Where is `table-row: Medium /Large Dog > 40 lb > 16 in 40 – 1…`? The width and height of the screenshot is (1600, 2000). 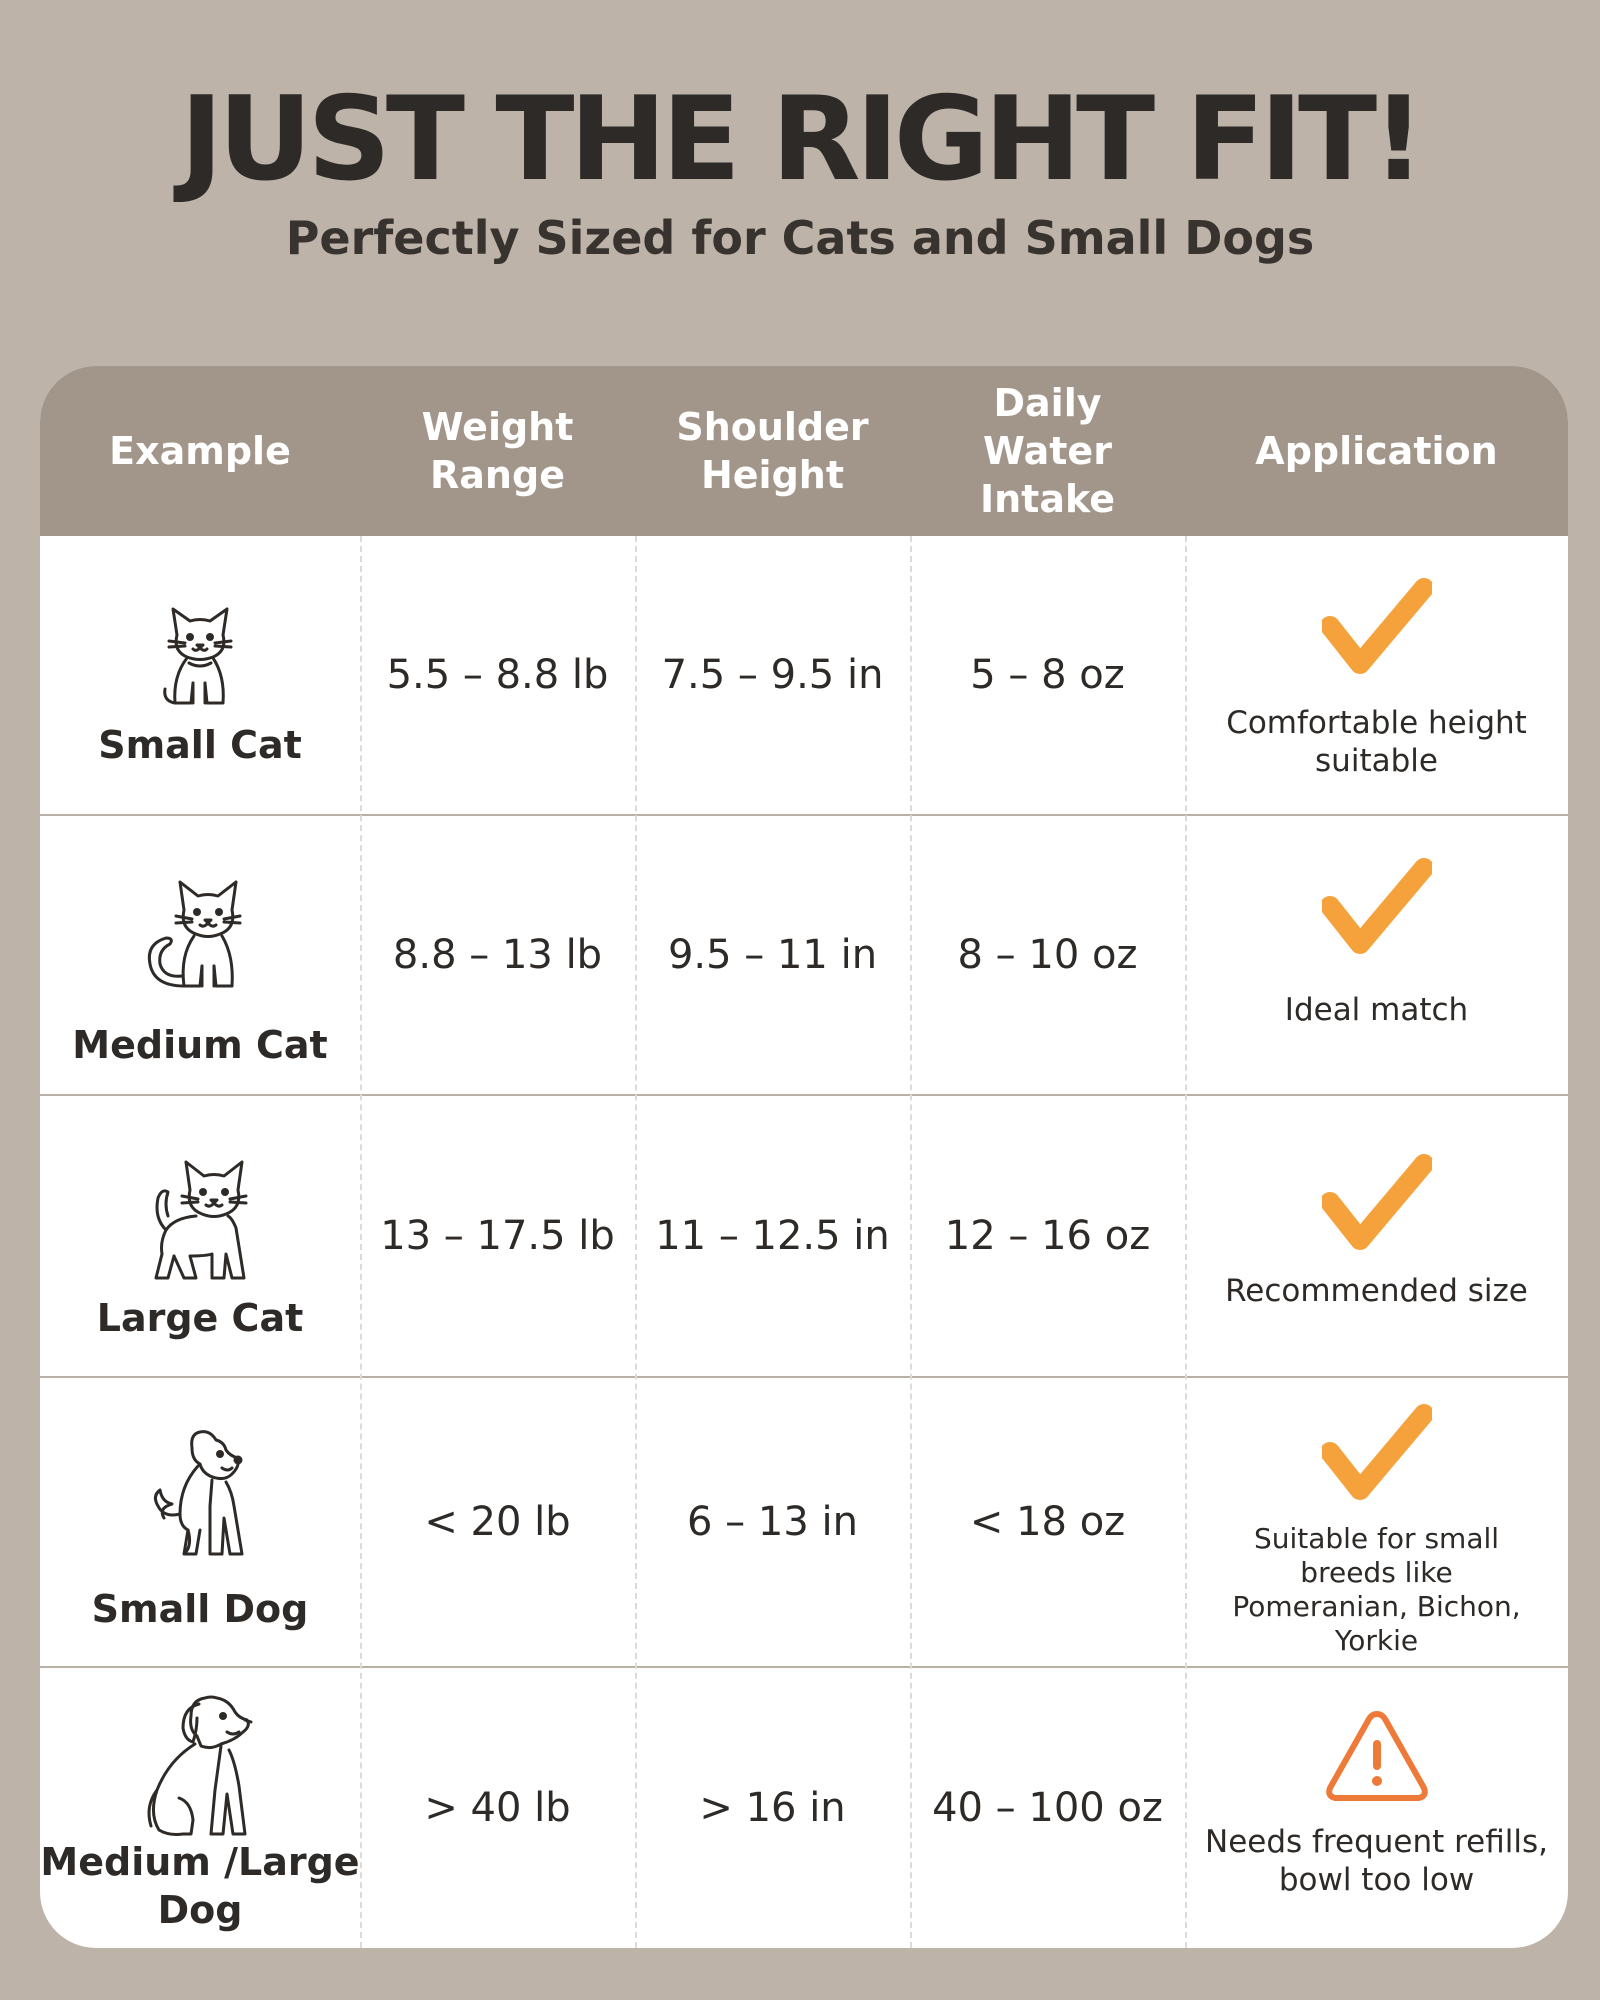
table-row: Medium /Large Dog > 40 lb > 16 in 40 – 1… is located at coordinates (804, 1808).